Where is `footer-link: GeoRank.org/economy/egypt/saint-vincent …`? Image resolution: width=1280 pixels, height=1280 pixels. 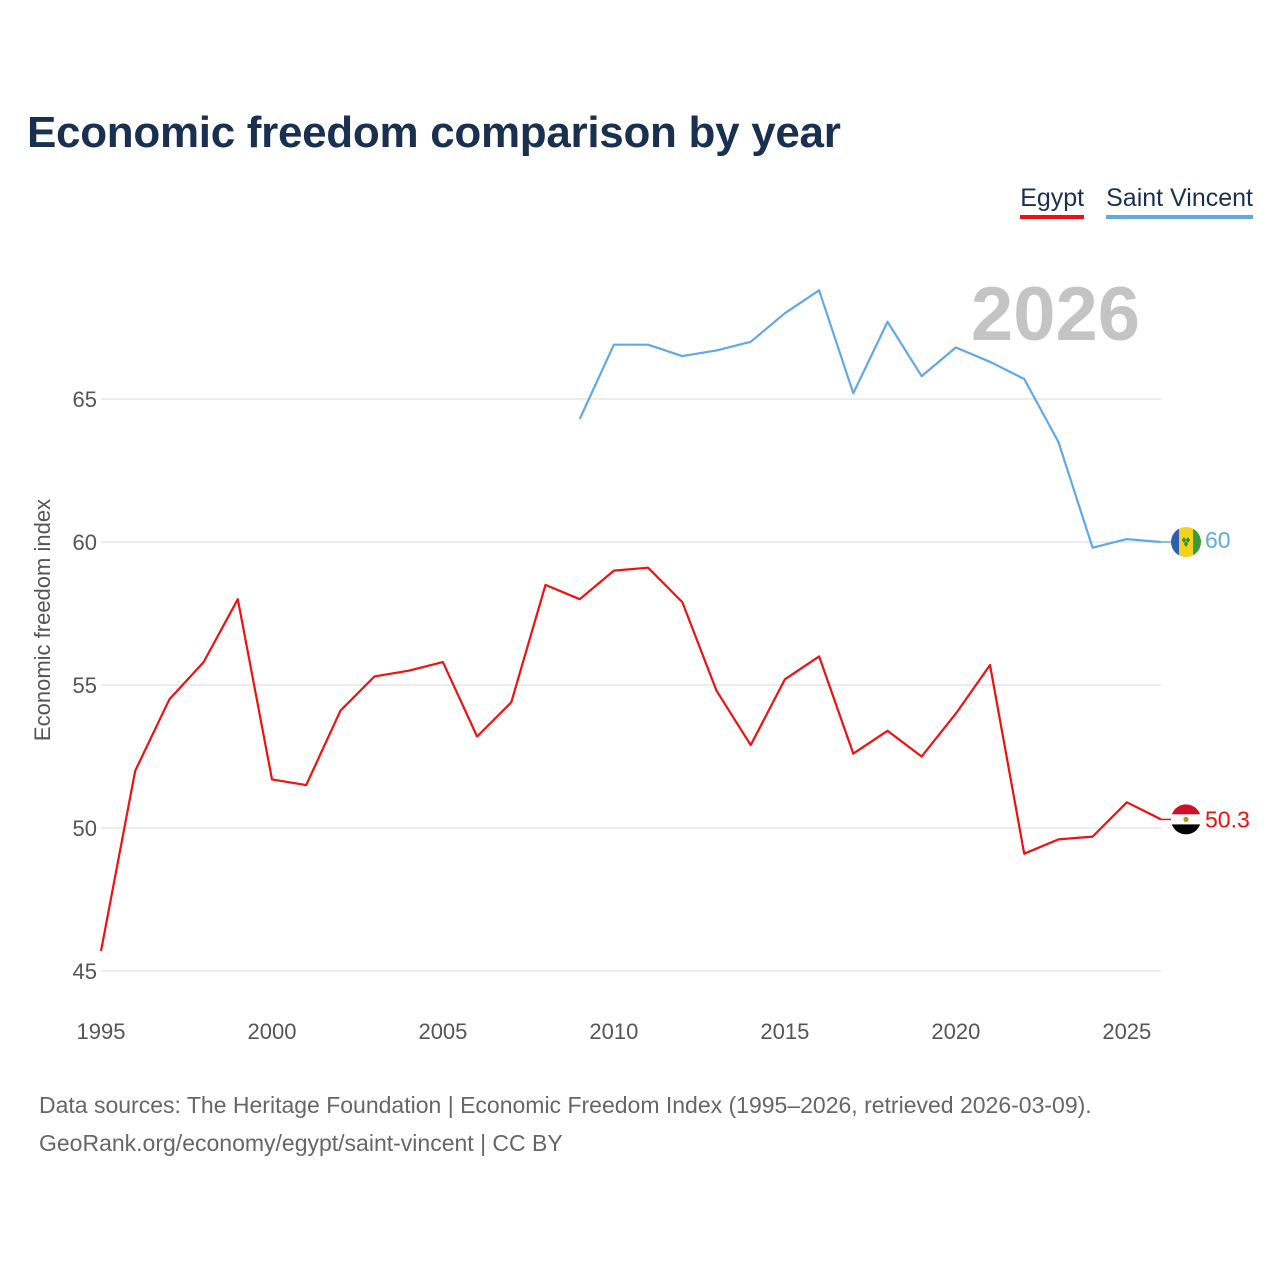 footer-link: GeoRank.org/economy/egypt/saint-vincent … is located at coordinates (301, 1143).